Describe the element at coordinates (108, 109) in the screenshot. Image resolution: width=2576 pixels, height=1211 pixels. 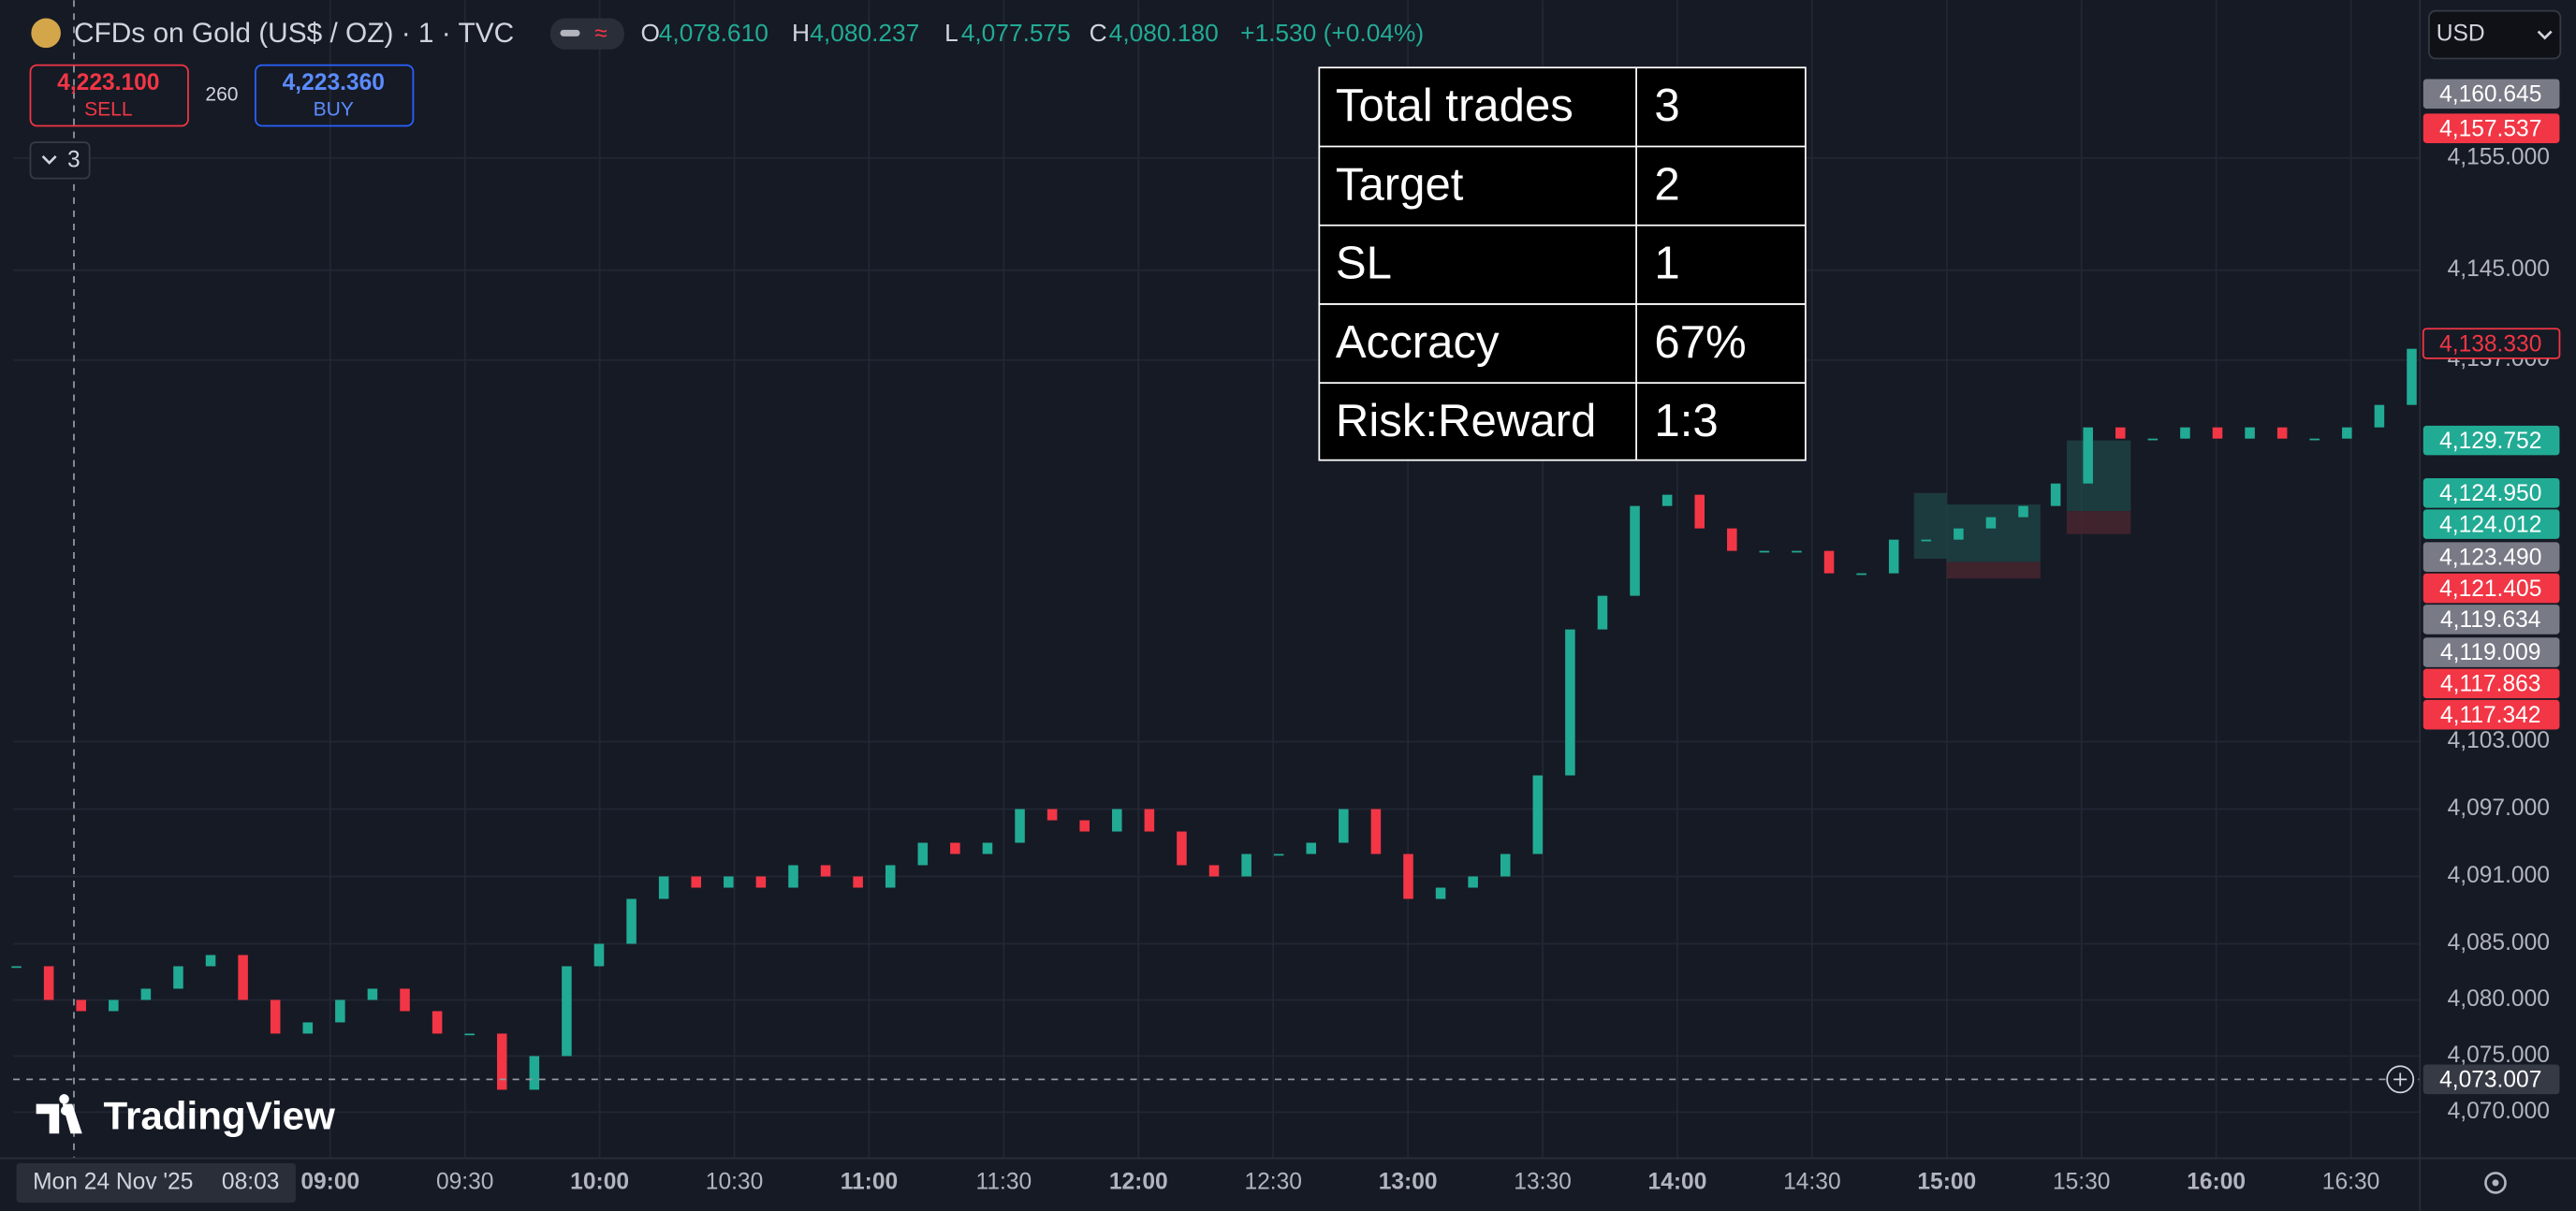
I see `sell-label: SELL` at that location.